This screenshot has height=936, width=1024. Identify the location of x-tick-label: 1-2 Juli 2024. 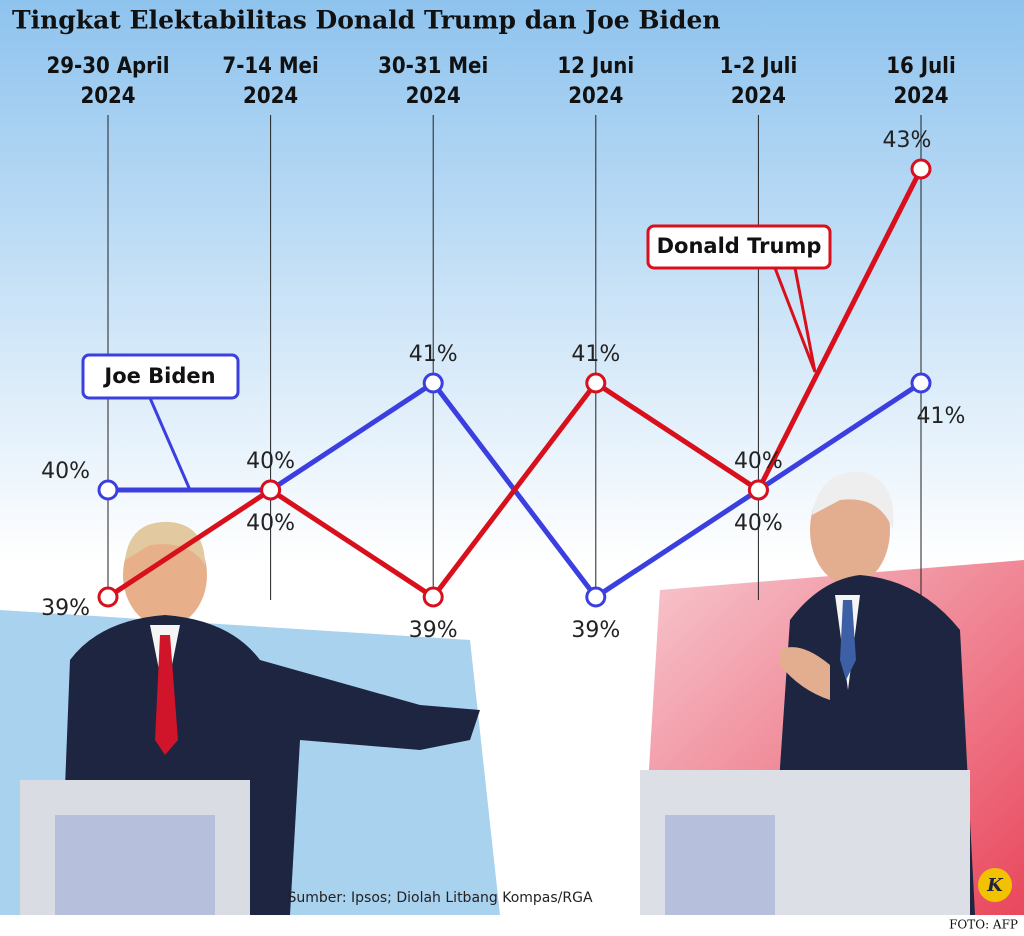
(758, 81).